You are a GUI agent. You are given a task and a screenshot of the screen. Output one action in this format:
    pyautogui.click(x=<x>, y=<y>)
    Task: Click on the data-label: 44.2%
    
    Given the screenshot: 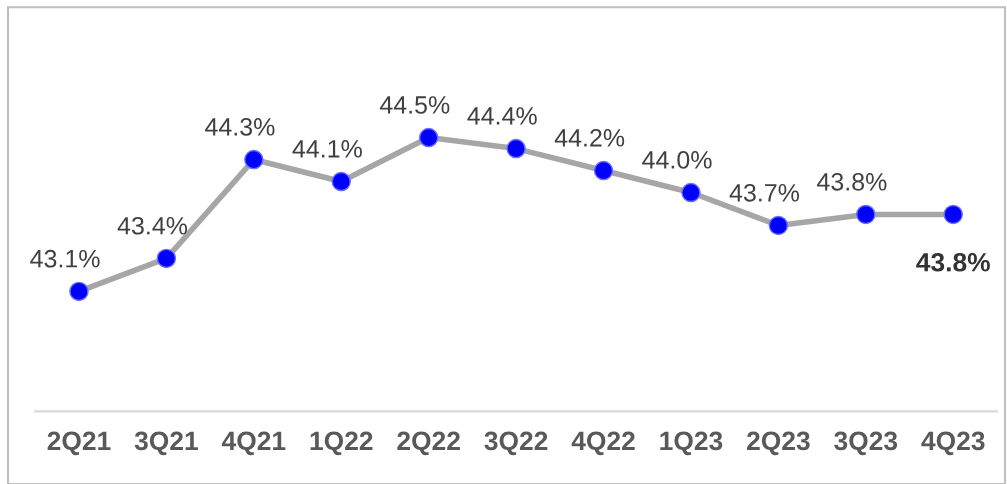 What is the action you would take?
    pyautogui.click(x=589, y=138)
    